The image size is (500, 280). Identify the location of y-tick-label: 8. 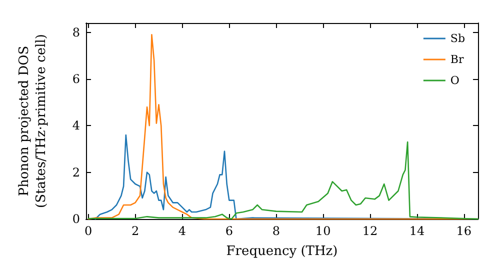
(76, 32).